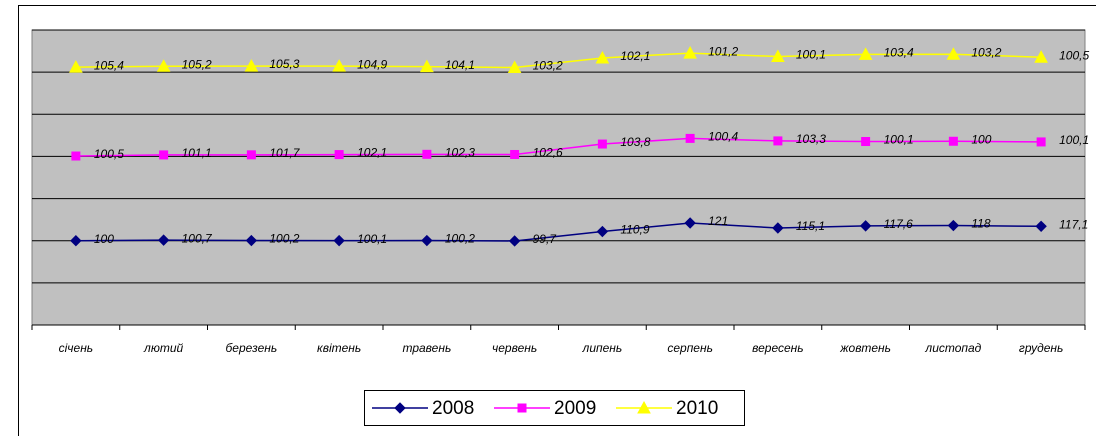 The width and height of the screenshot is (1096, 436). What do you see at coordinates (197, 153) in the screenshot?
I see `data-label: 101,1` at bounding box center [197, 153].